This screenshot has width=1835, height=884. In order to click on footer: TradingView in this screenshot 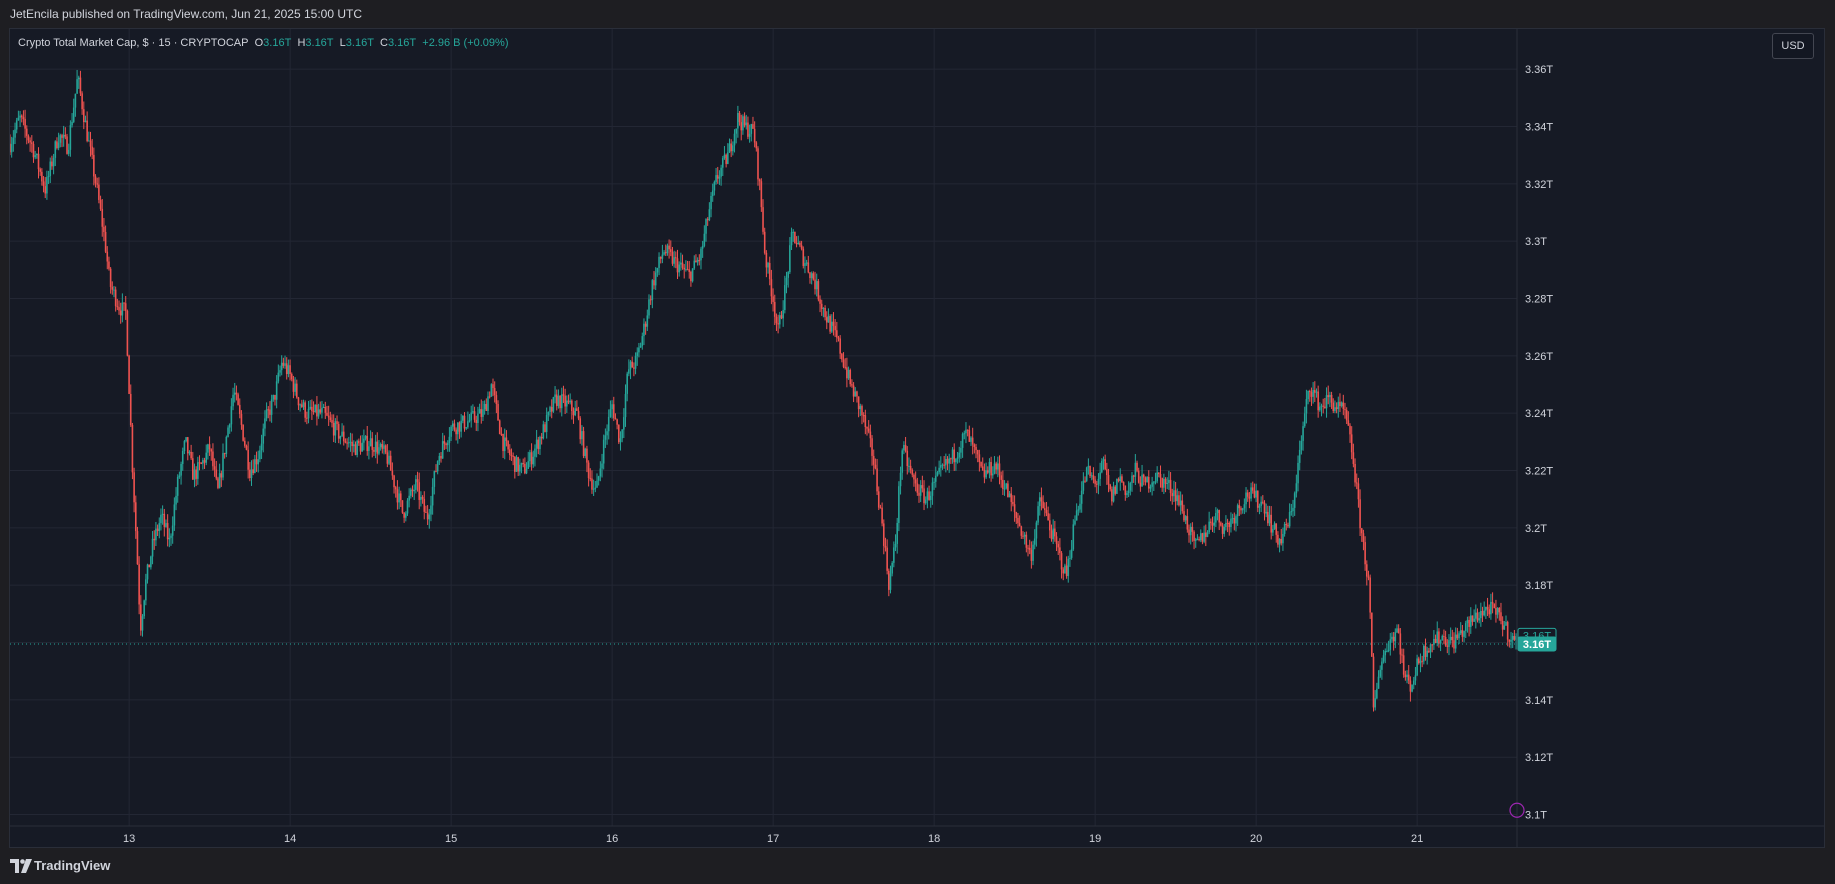, I will do `click(917, 866)`.